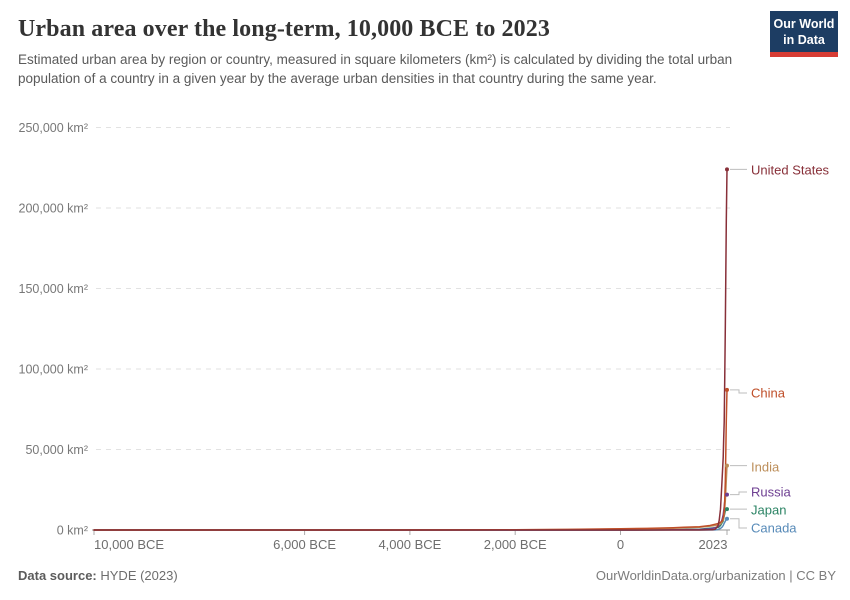 This screenshot has width=850, height=600. Describe the element at coordinates (713, 544) in the screenshot. I see `x-tick-label: 2023` at that location.